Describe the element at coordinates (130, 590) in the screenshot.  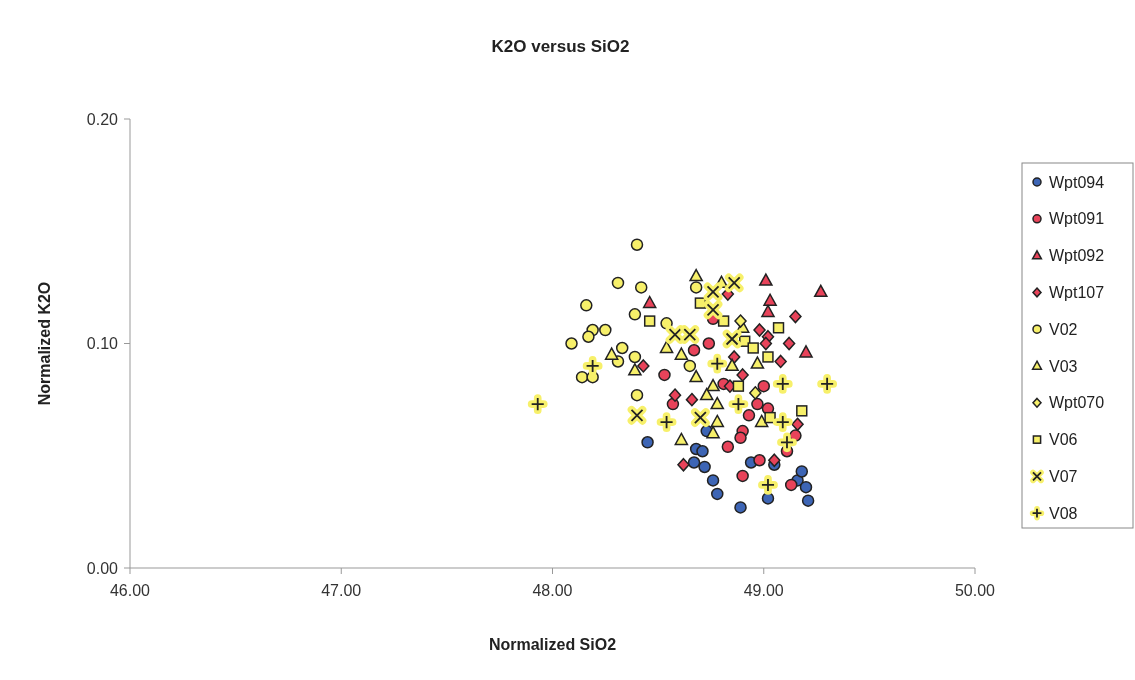
I see `x-tick-label: 46.00` at that location.